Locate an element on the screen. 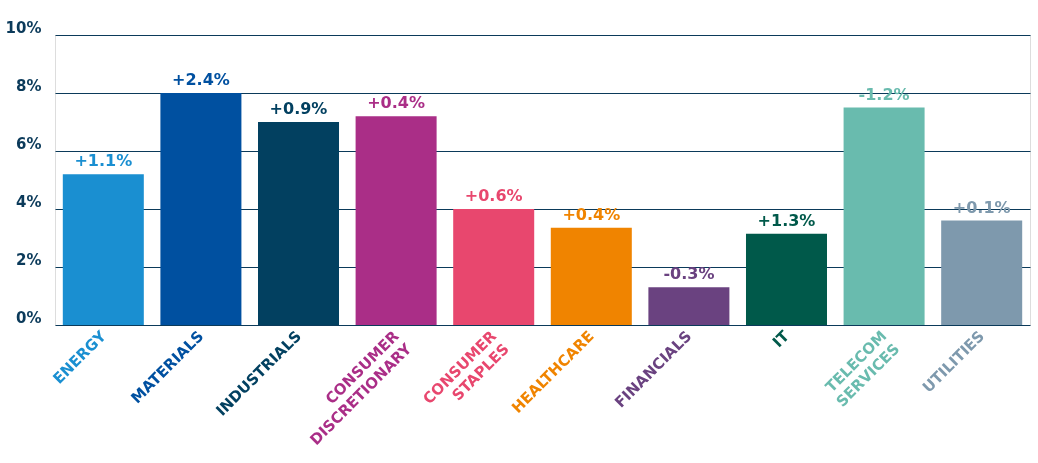 This screenshot has height=463, width=1038. y-tick-label: 10% is located at coordinates (23, 27).